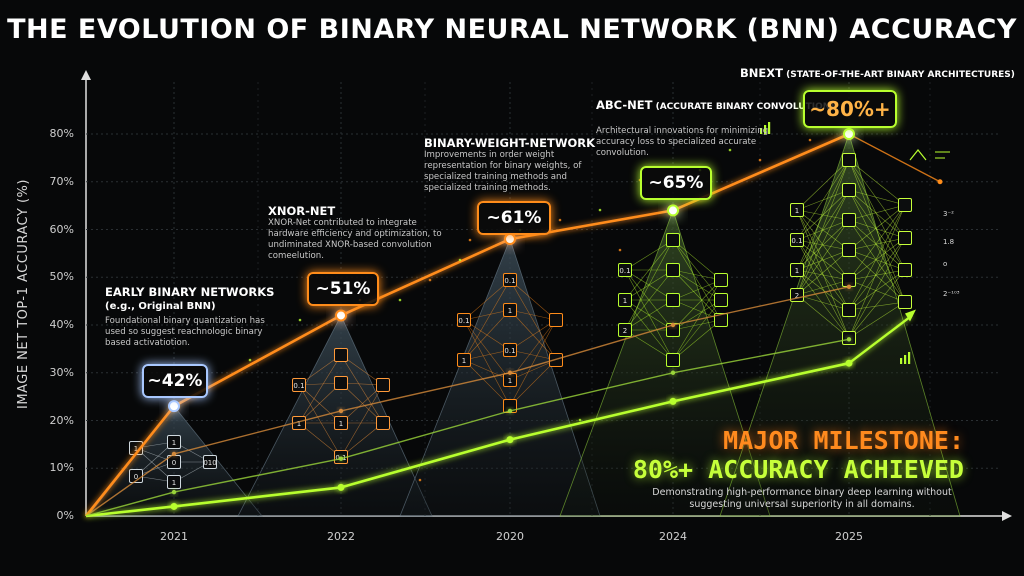 This screenshot has height=576, width=1024. What do you see at coordinates (190, 292) in the screenshot?
I see `milestone-title-text: EARLY BINARY NETWORKS` at bounding box center [190, 292].